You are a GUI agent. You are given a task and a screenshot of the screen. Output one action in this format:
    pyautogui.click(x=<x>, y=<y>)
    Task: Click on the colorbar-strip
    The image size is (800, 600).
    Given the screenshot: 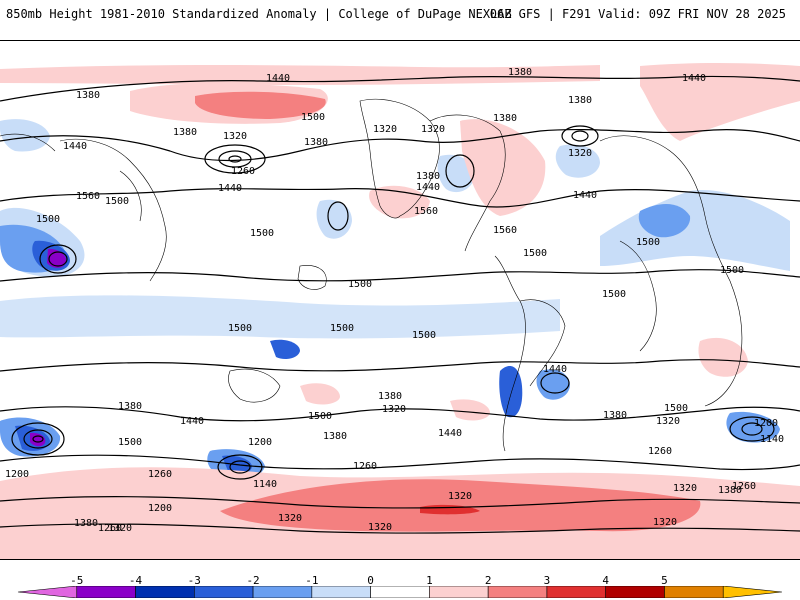 What is the action you would take?
    pyautogui.click(x=400, y=592)
    